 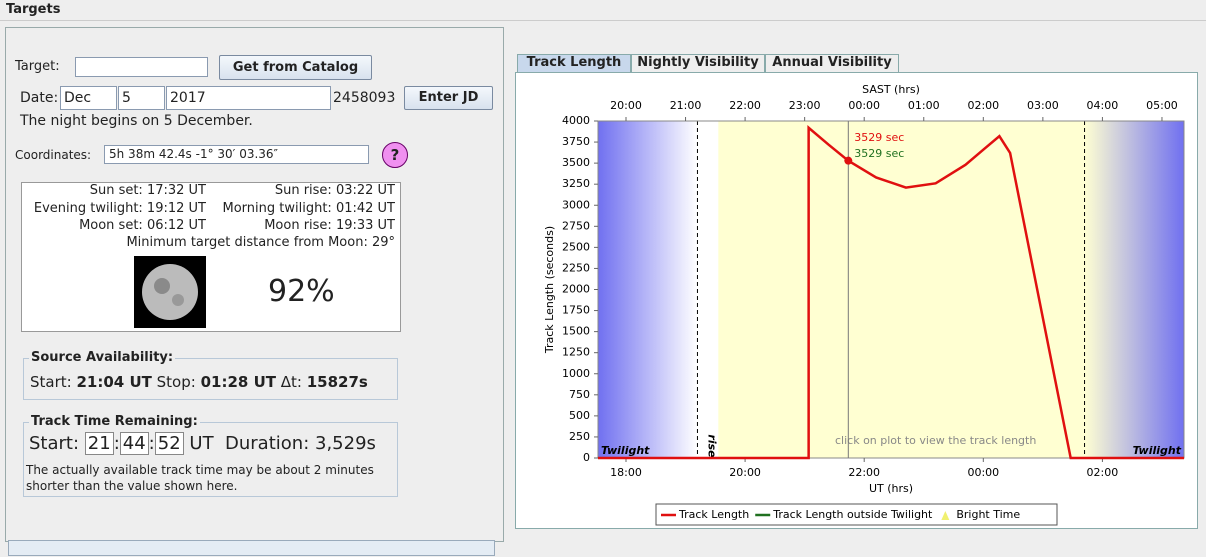 I want to click on y-tick-label: 2500, so click(x=576, y=246).